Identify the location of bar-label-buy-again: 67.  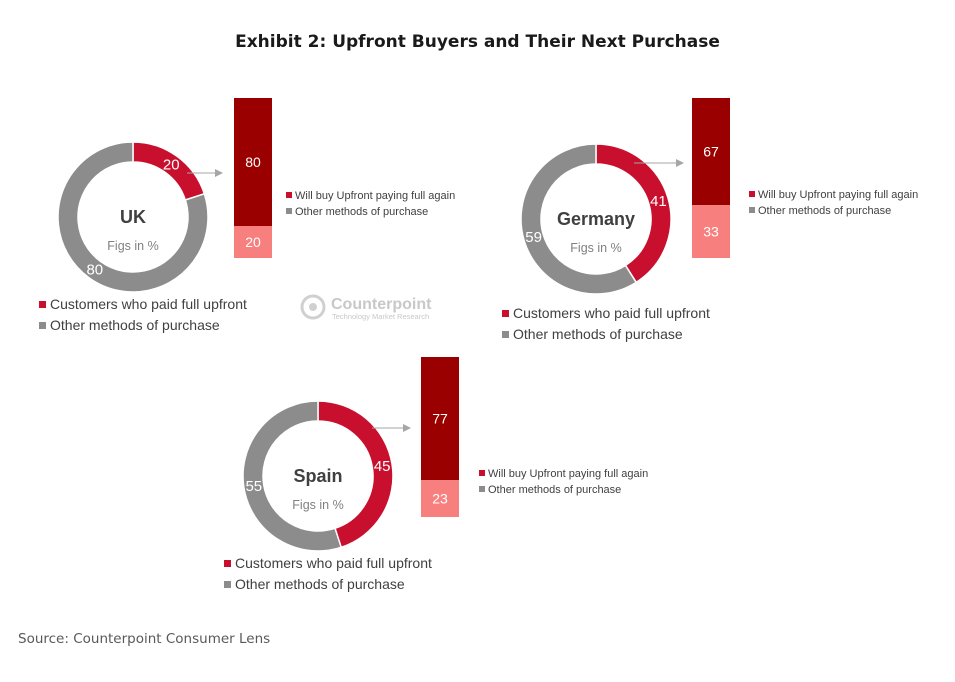
(711, 152).